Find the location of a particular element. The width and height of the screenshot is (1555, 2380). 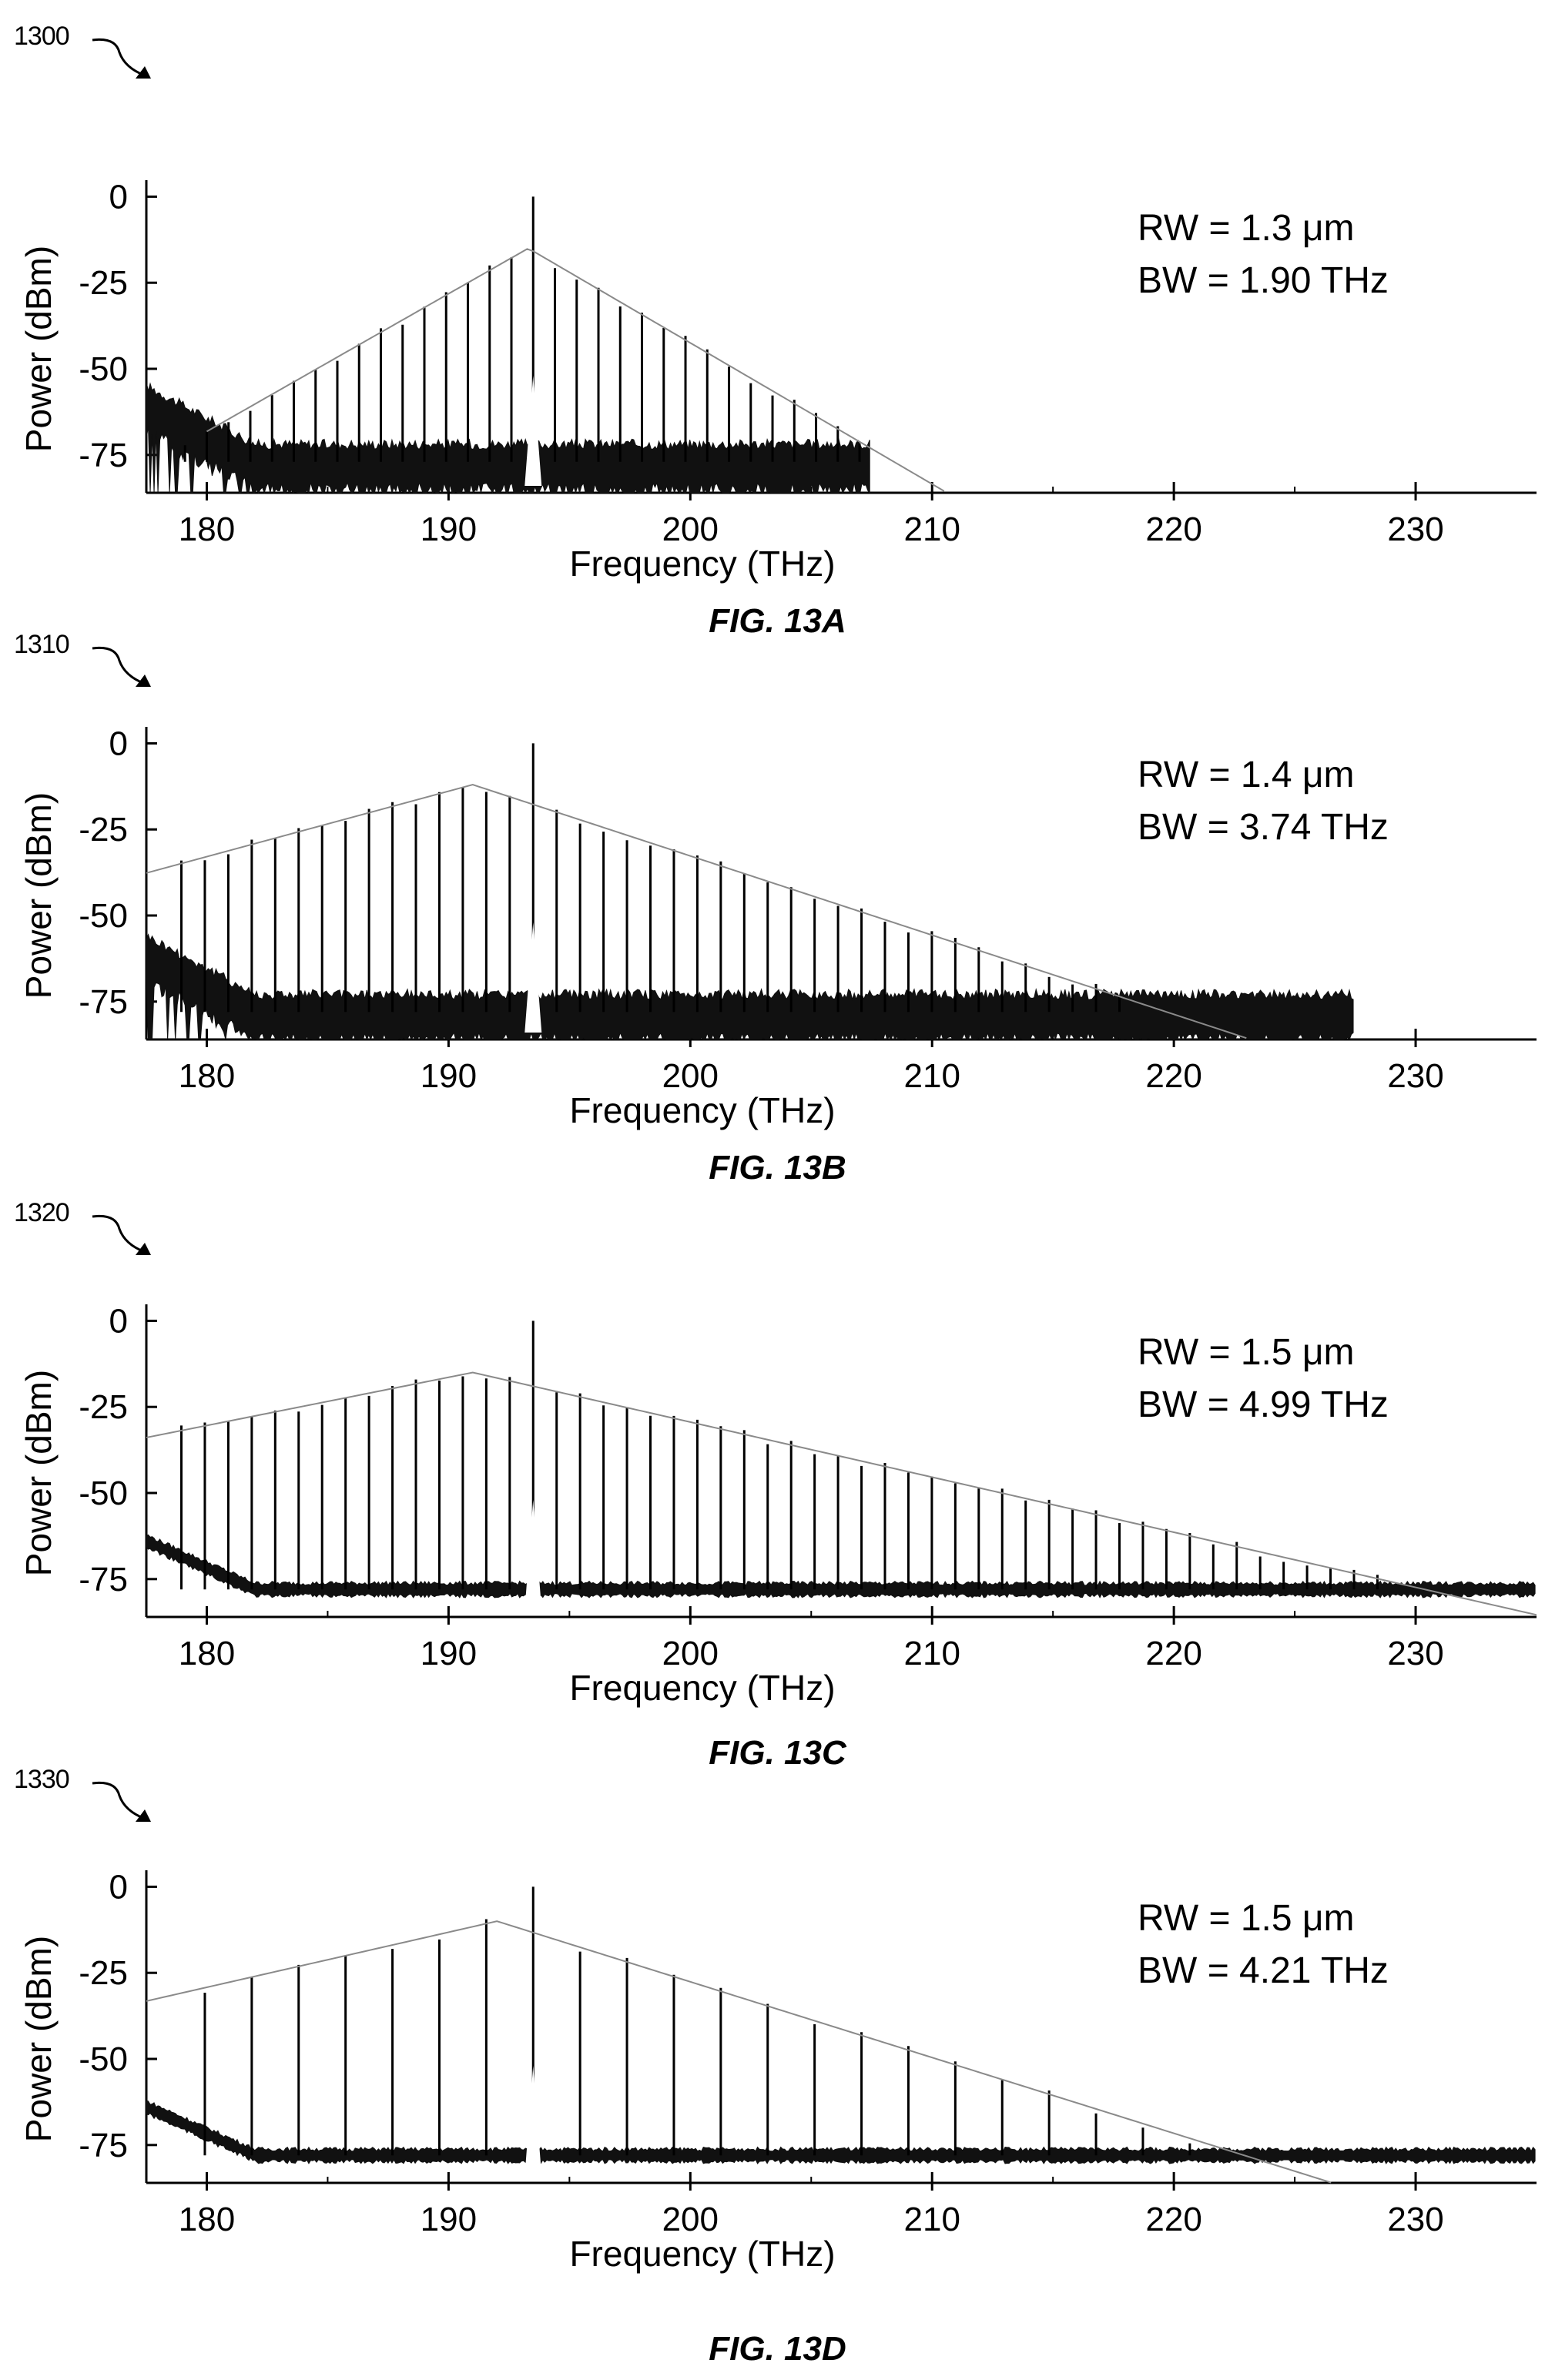

figure-ref-number: 1310 is located at coordinates (42, 644).